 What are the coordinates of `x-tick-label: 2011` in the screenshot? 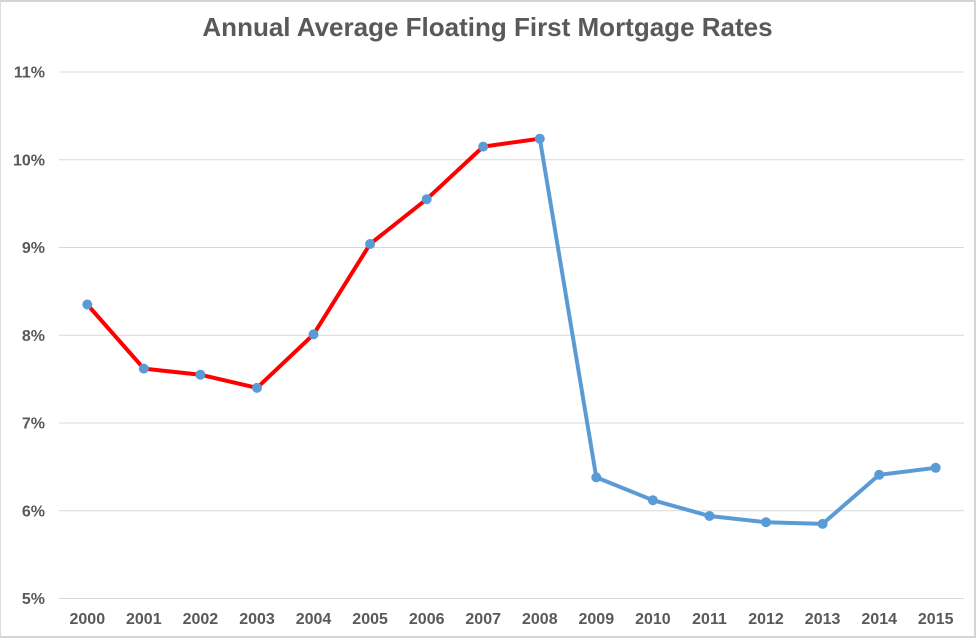 It's located at (709, 619).